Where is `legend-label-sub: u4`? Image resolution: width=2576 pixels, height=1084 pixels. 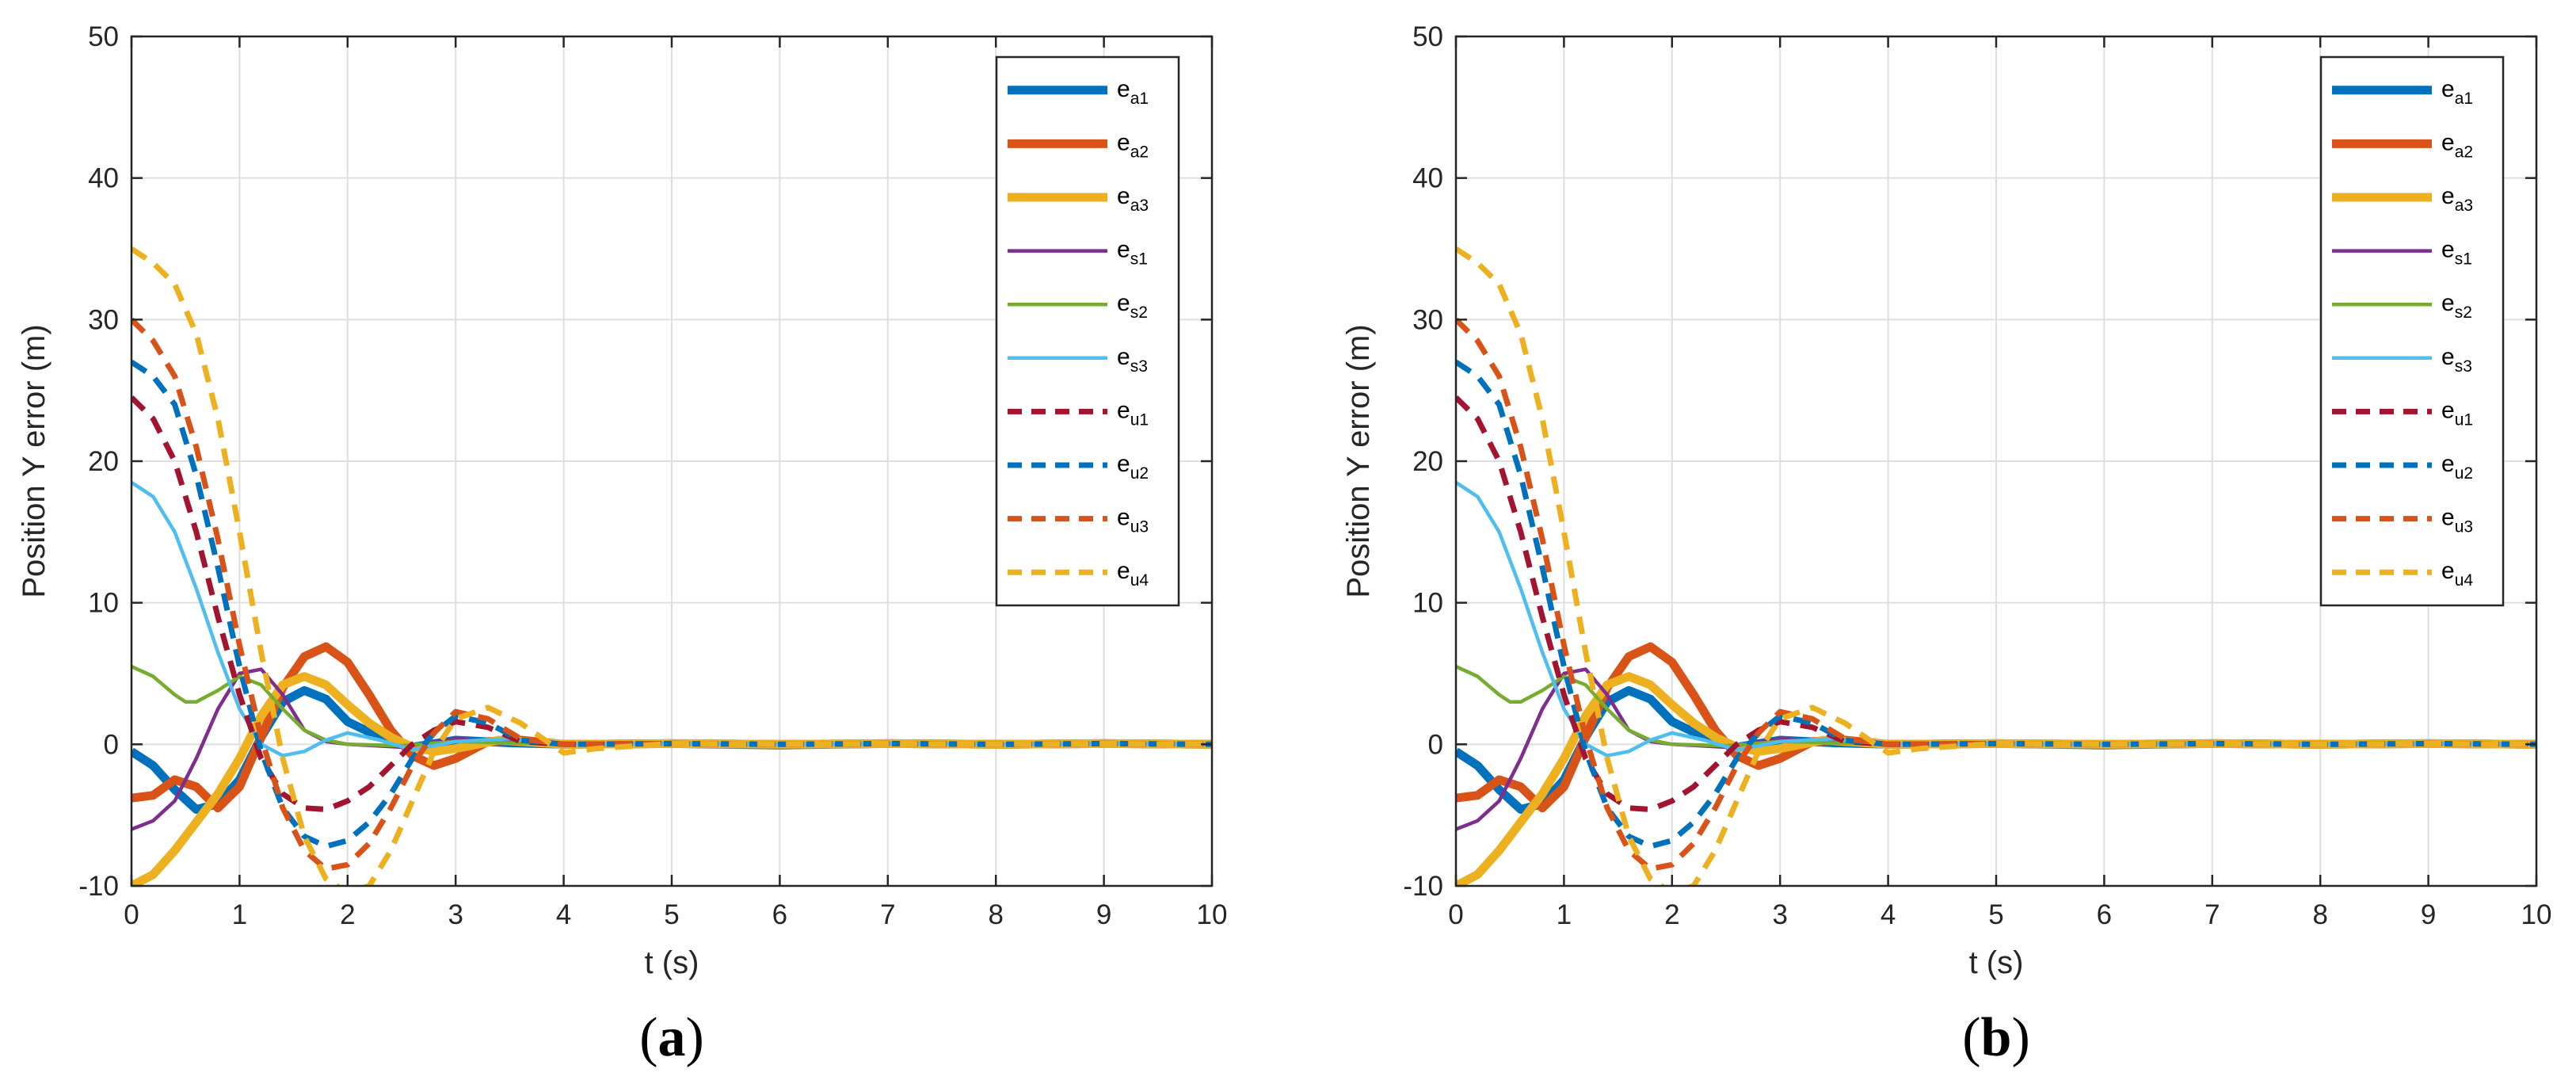 legend-label-sub: u4 is located at coordinates (1140, 580).